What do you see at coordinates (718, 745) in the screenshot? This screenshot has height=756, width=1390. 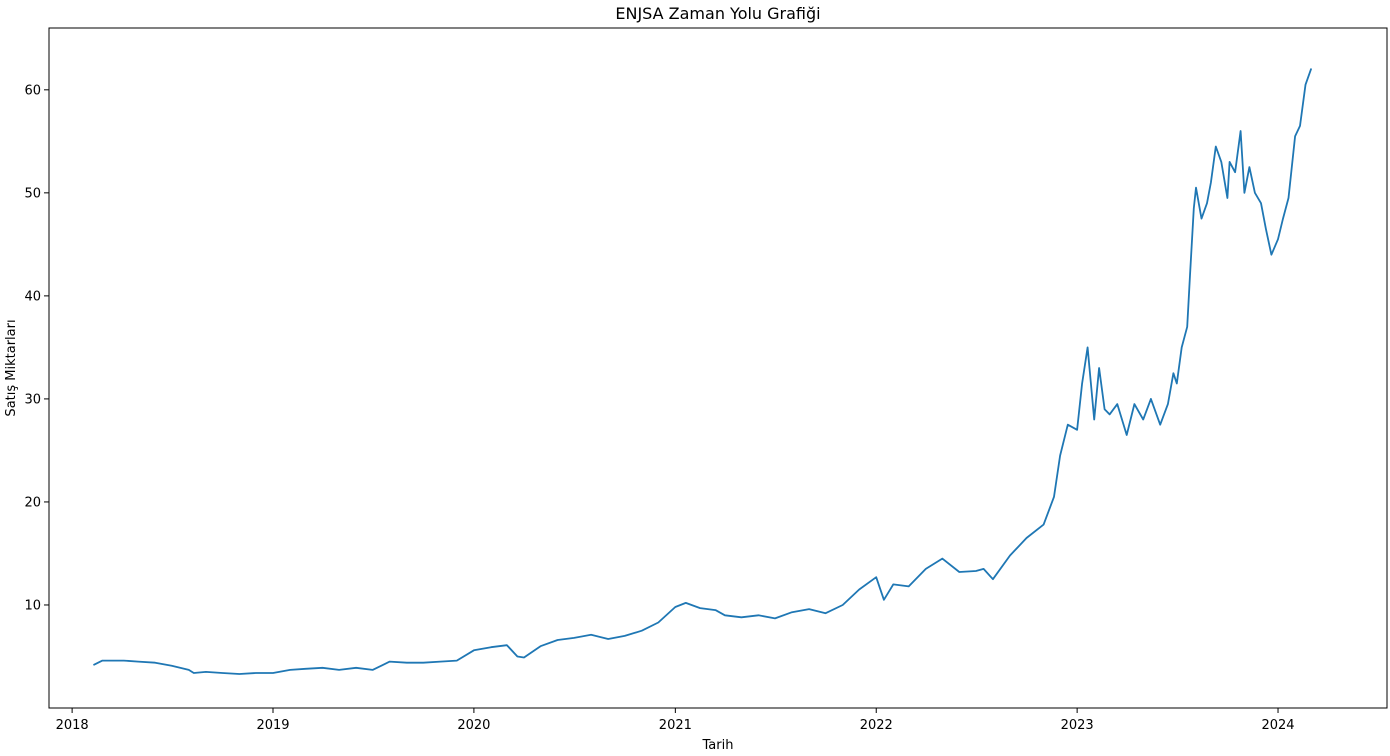 I see `x-axis-label: Tarih` at bounding box center [718, 745].